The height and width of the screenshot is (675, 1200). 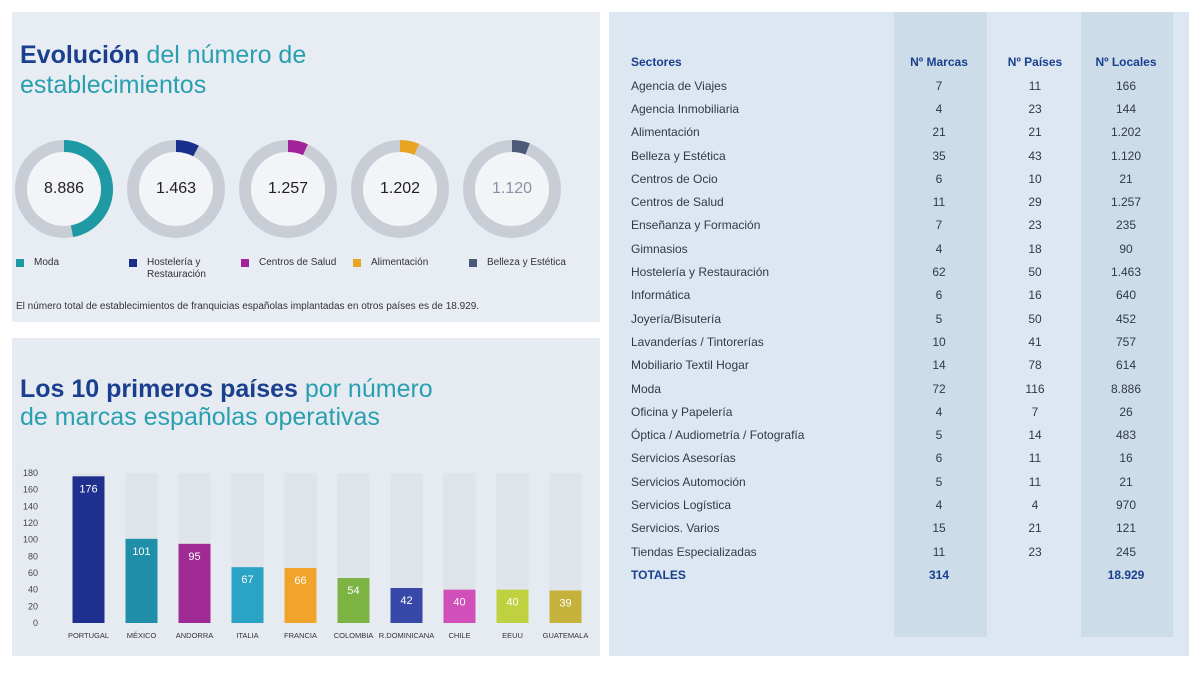 I want to click on value-cell: 29, so click(x=1035, y=202).